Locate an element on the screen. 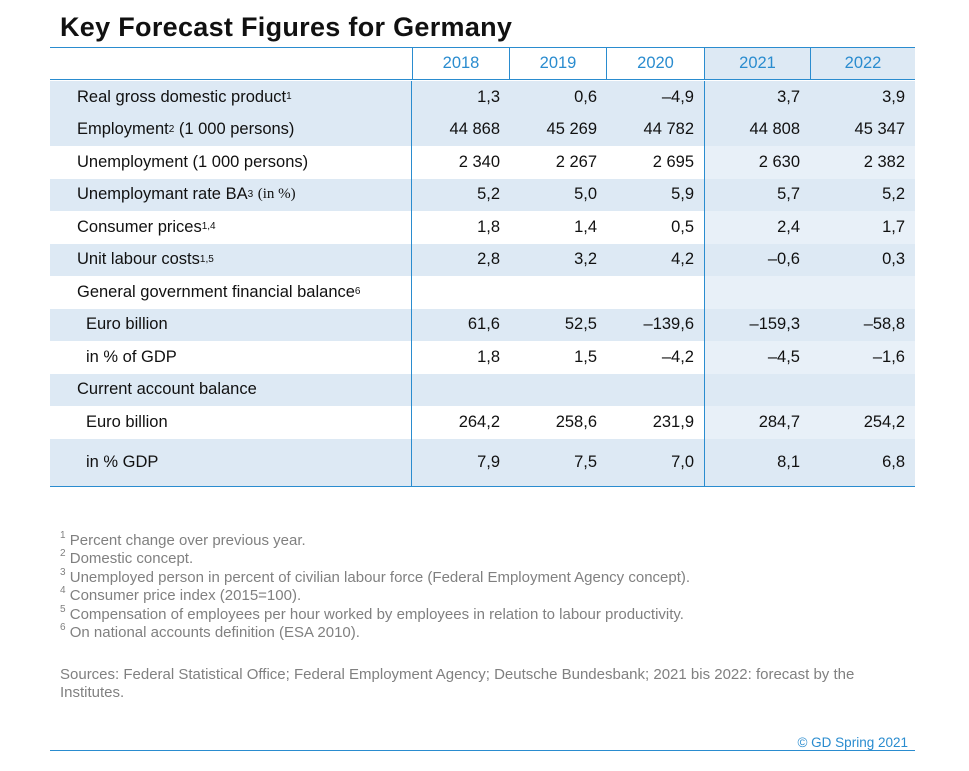 Image resolution: width=969 pixels, height=771 pixels. footnote-text: Domestic concept. is located at coordinates (131, 559).